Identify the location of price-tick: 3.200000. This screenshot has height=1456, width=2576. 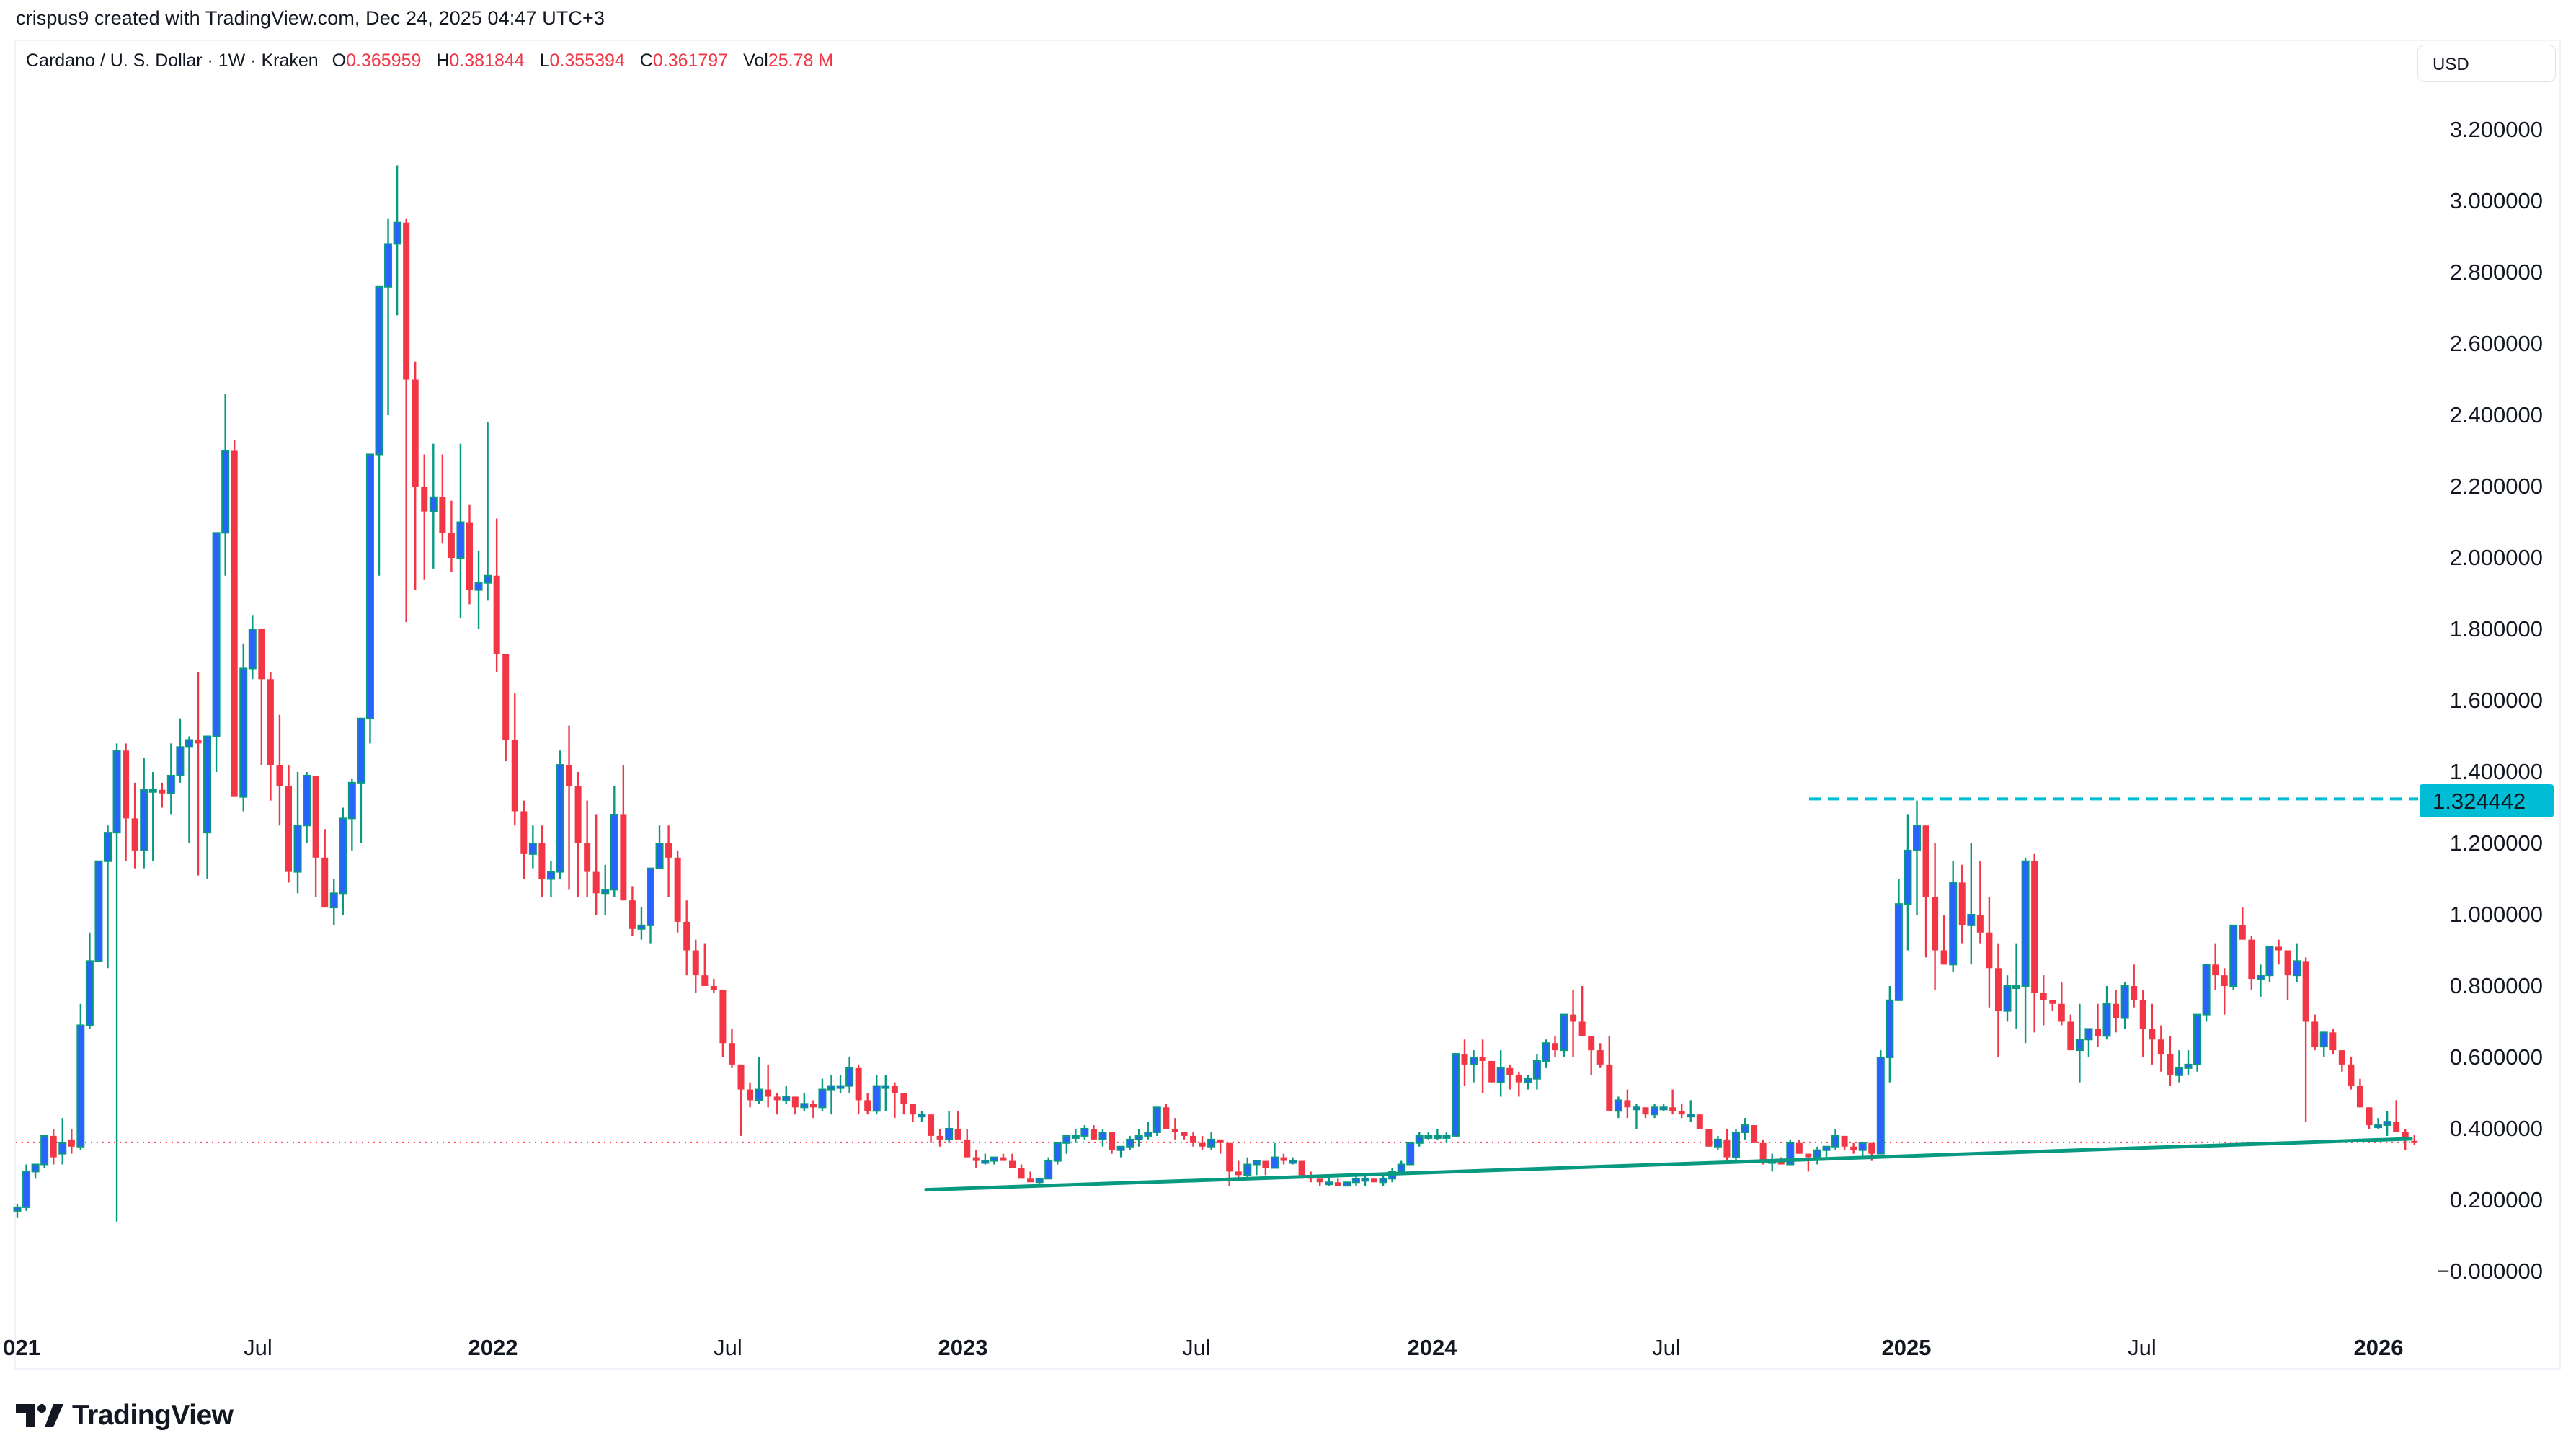
(2496, 129).